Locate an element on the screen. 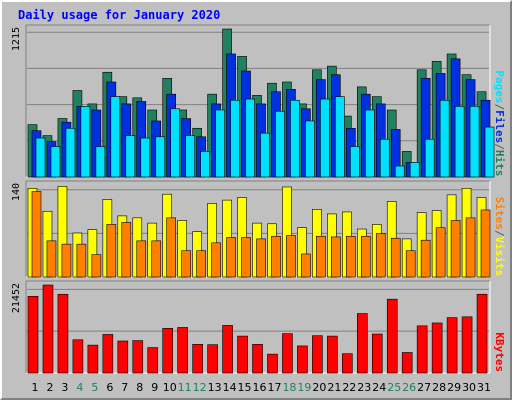 The image size is (512, 400). visits-legend-item: Visits is located at coordinates (499, 257).